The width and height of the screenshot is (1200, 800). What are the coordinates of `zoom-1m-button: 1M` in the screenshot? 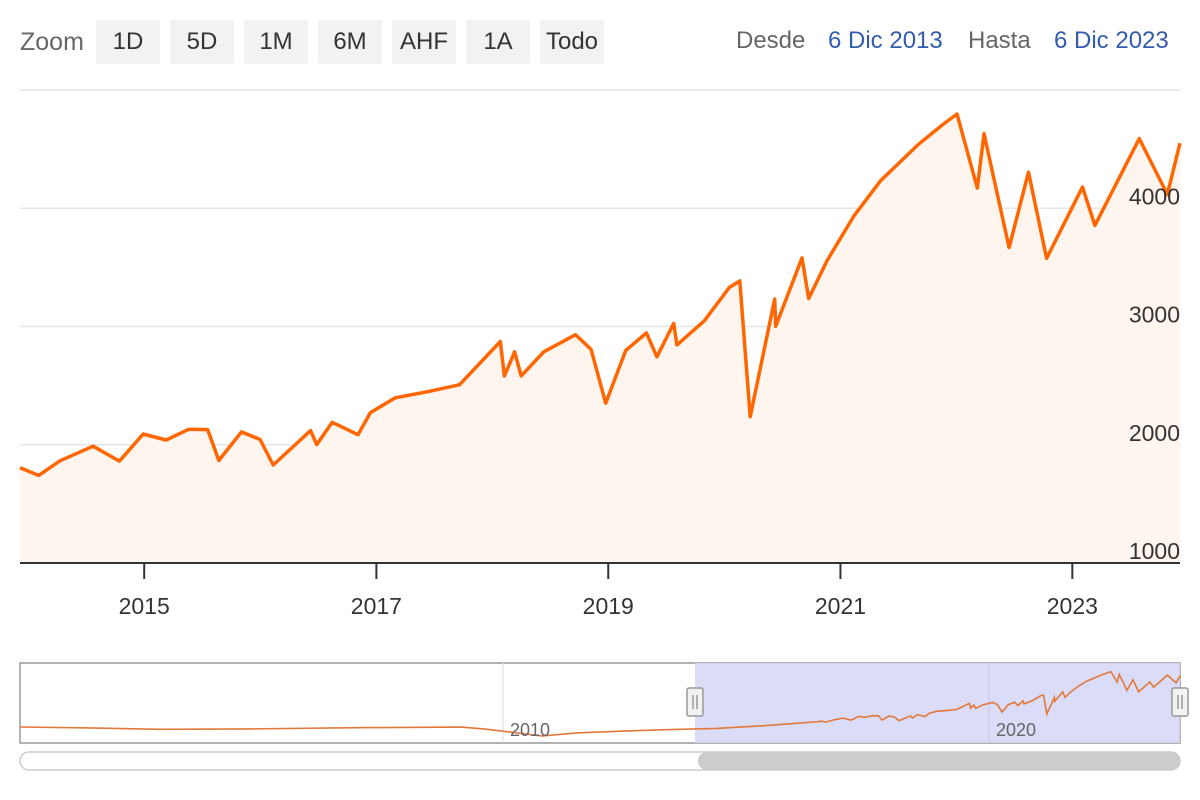 It's located at (276, 42).